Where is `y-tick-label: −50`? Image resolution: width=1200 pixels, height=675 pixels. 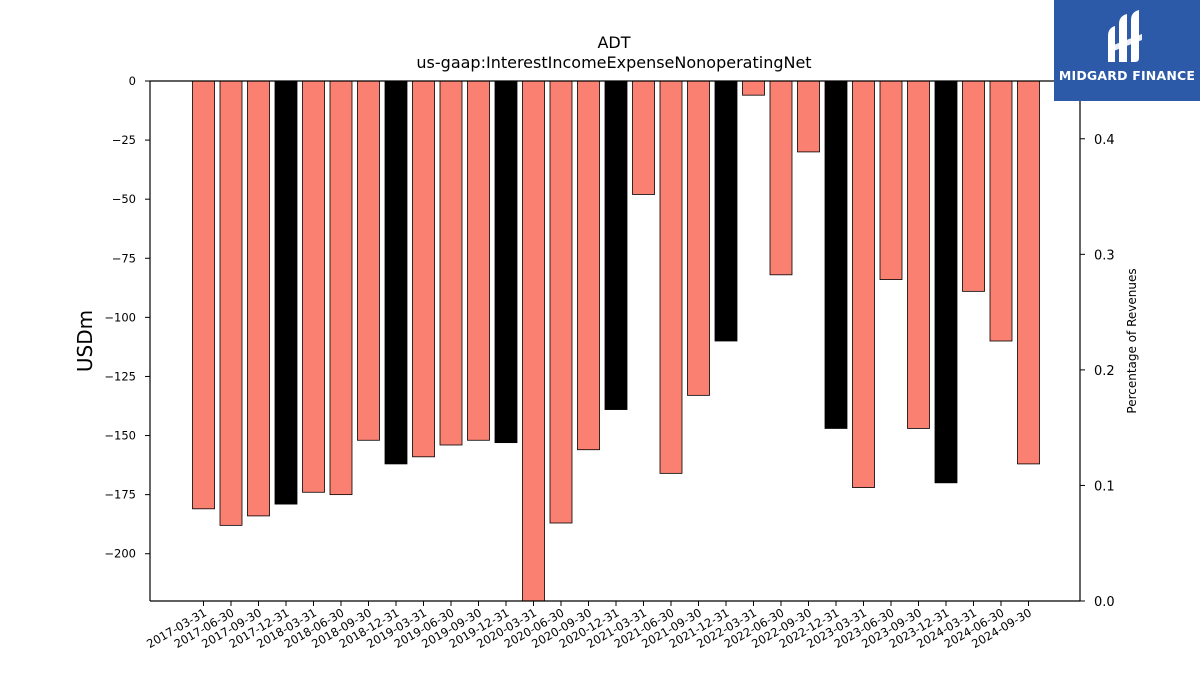
y-tick-label: −50 is located at coordinates (124, 199).